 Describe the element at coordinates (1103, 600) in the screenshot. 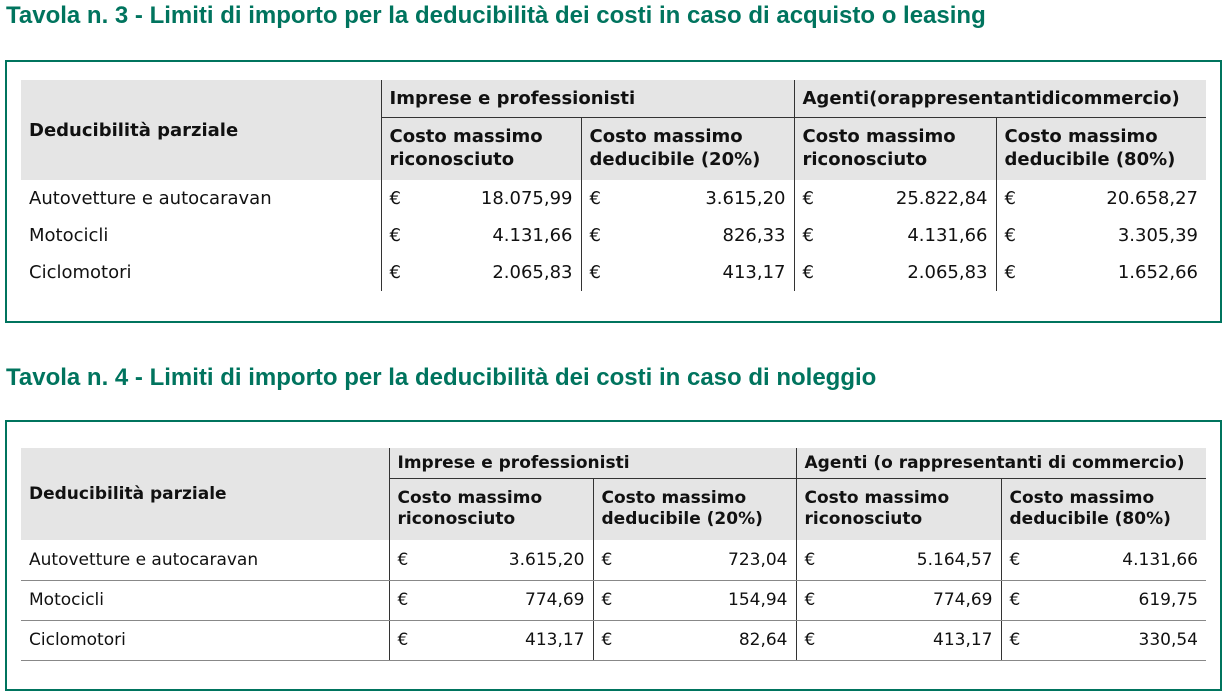

I see `value-cell: €619,75` at that location.